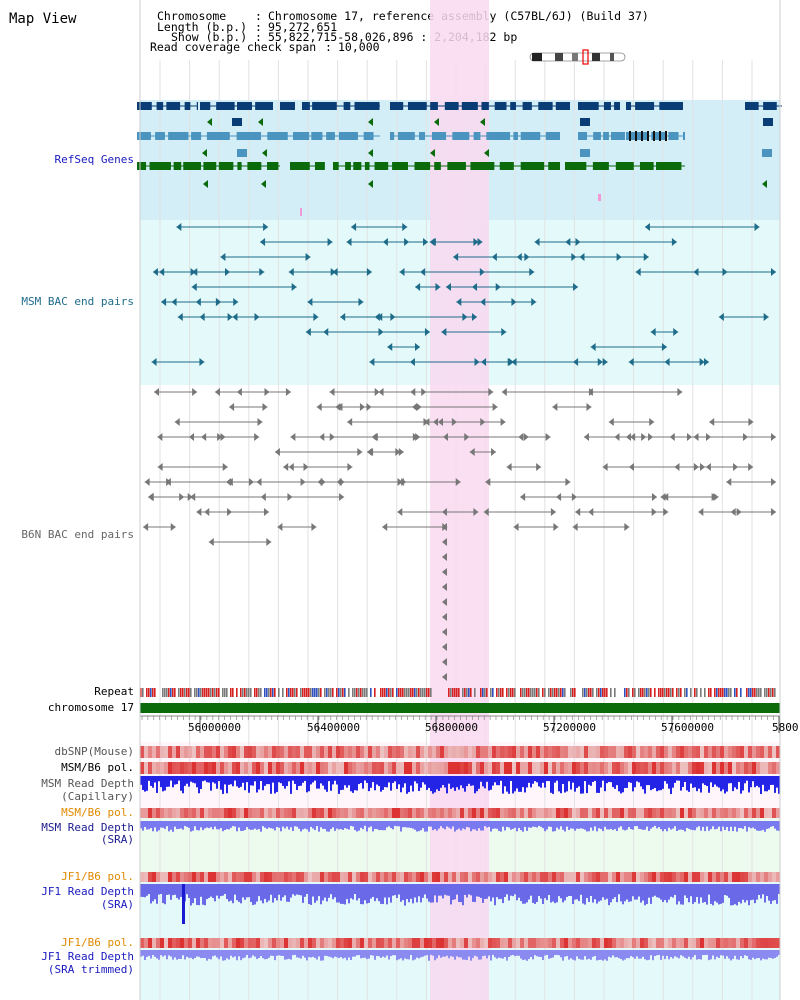  Describe the element at coordinates (114, 691) in the screenshot. I see `repeat-label: Repeat` at that location.